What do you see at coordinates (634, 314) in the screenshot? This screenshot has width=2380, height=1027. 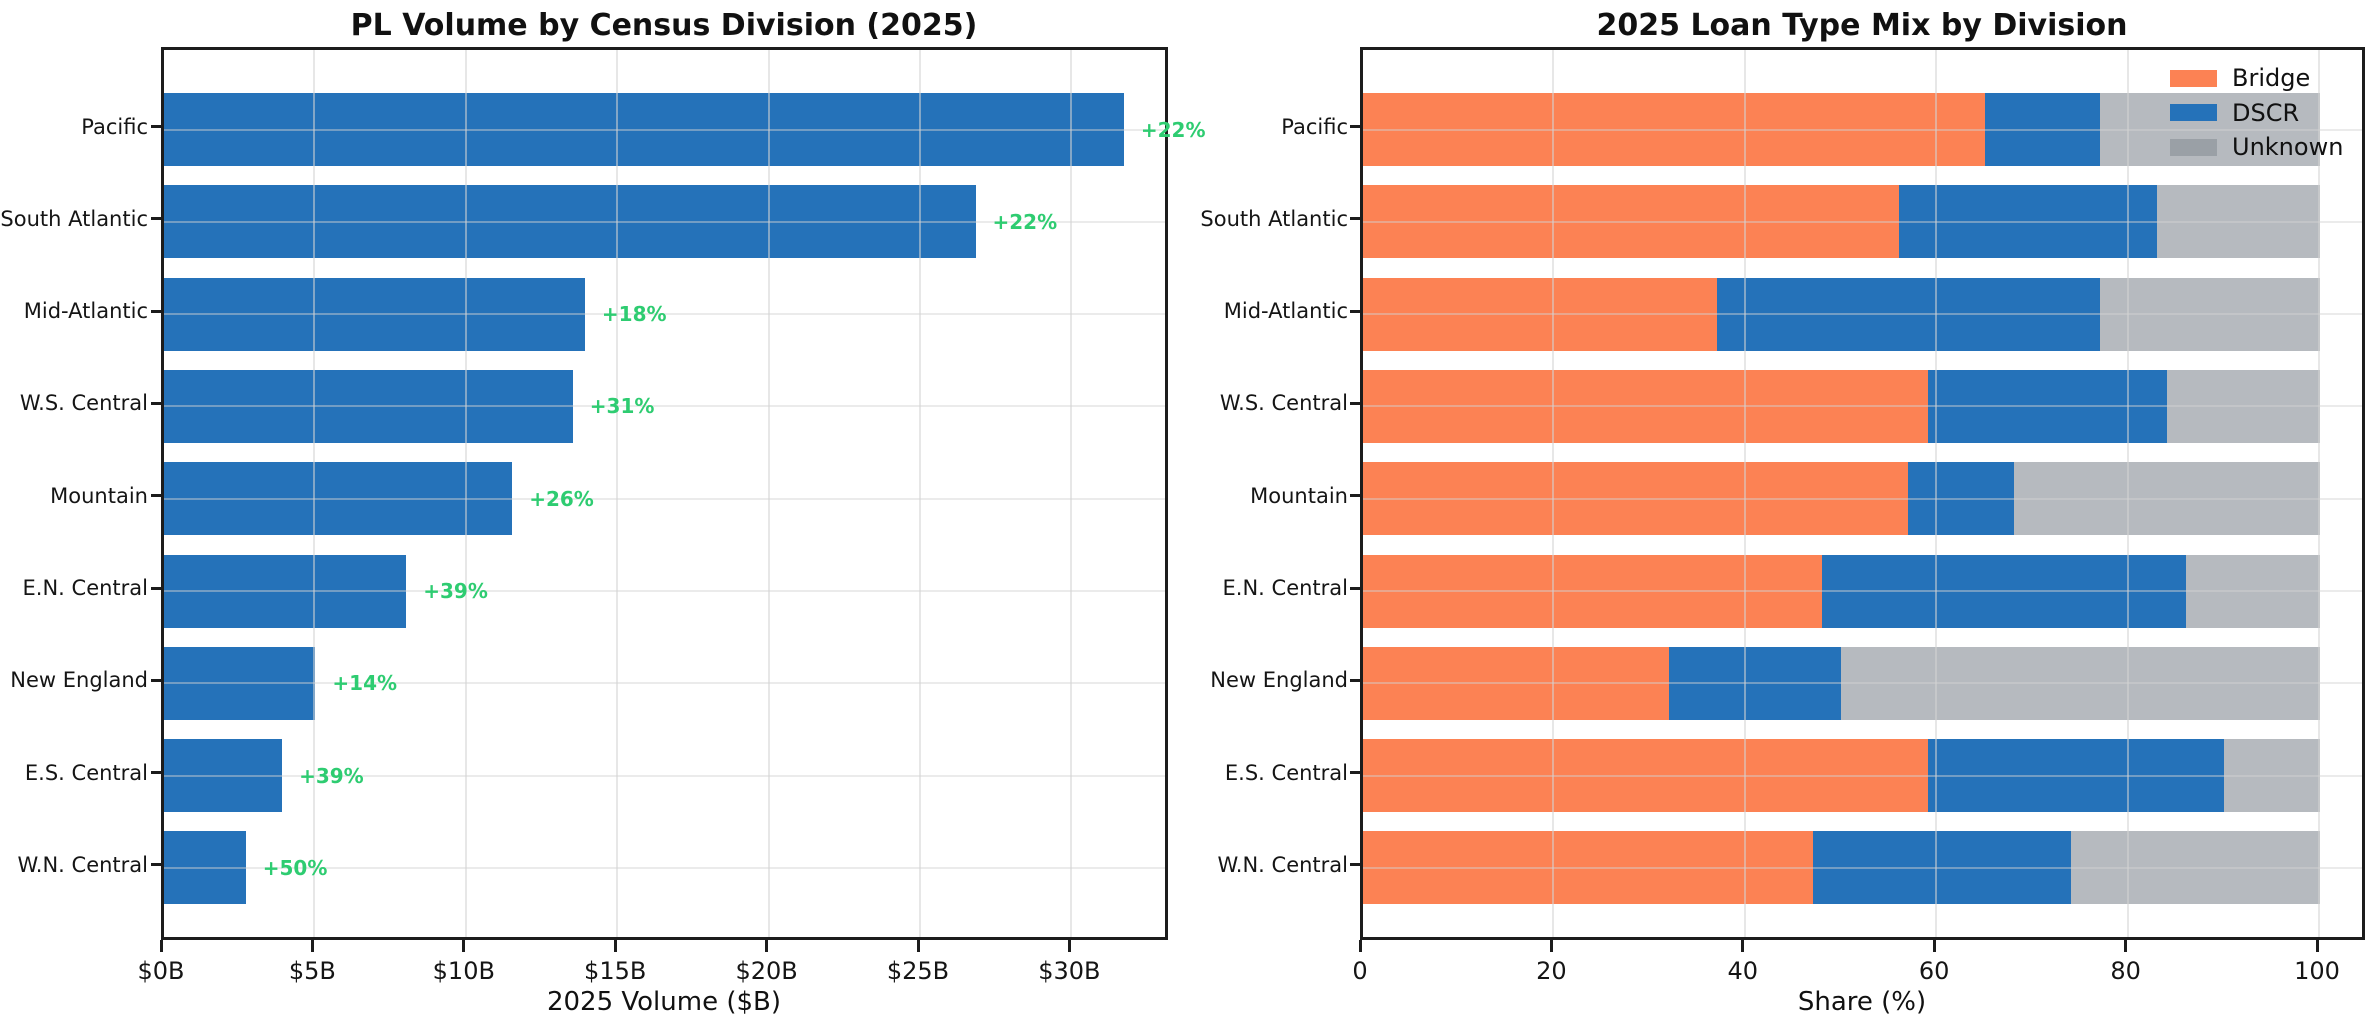 I see `growth-label: +18%` at bounding box center [634, 314].